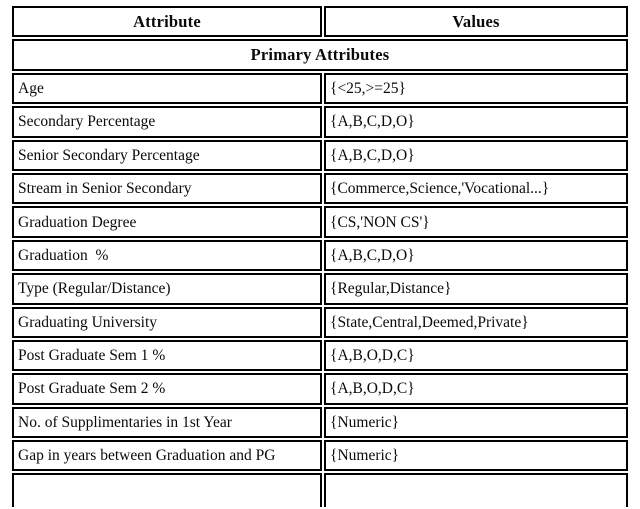 Image resolution: width=640 pixels, height=509 pixels. What do you see at coordinates (167, 188) in the screenshot?
I see `attribute-cell: Stream in Senior Secondary` at bounding box center [167, 188].